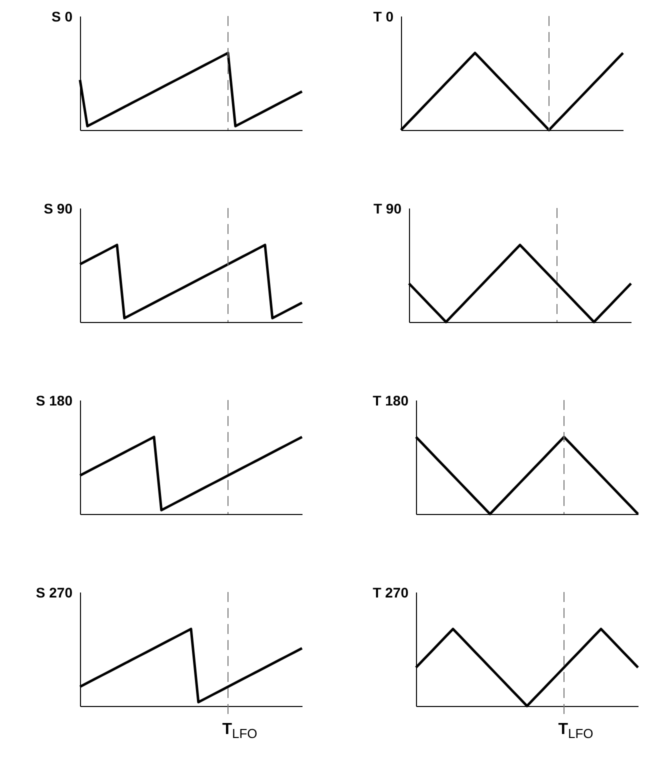 This screenshot has width=649, height=764. What do you see at coordinates (54, 592) in the screenshot?
I see `chart-title: S 270` at bounding box center [54, 592].